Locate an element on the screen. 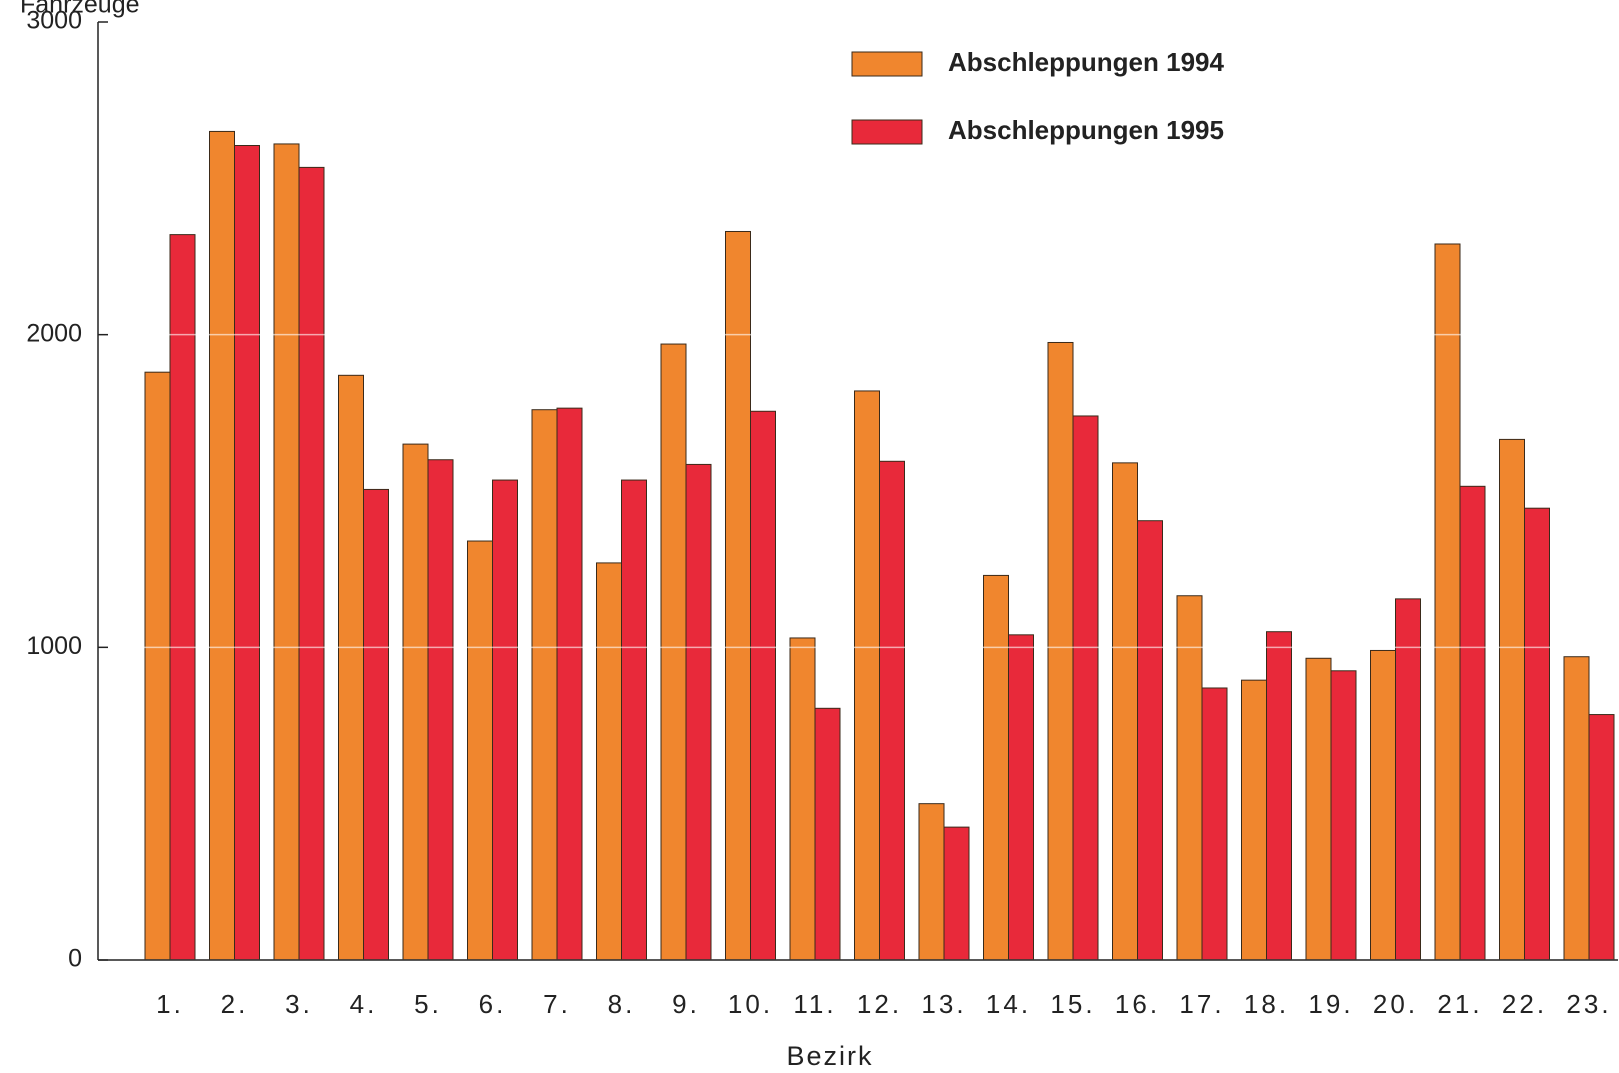 This screenshot has height=1073, width=1619. x-axis-label: Bezirk is located at coordinates (829, 1056).